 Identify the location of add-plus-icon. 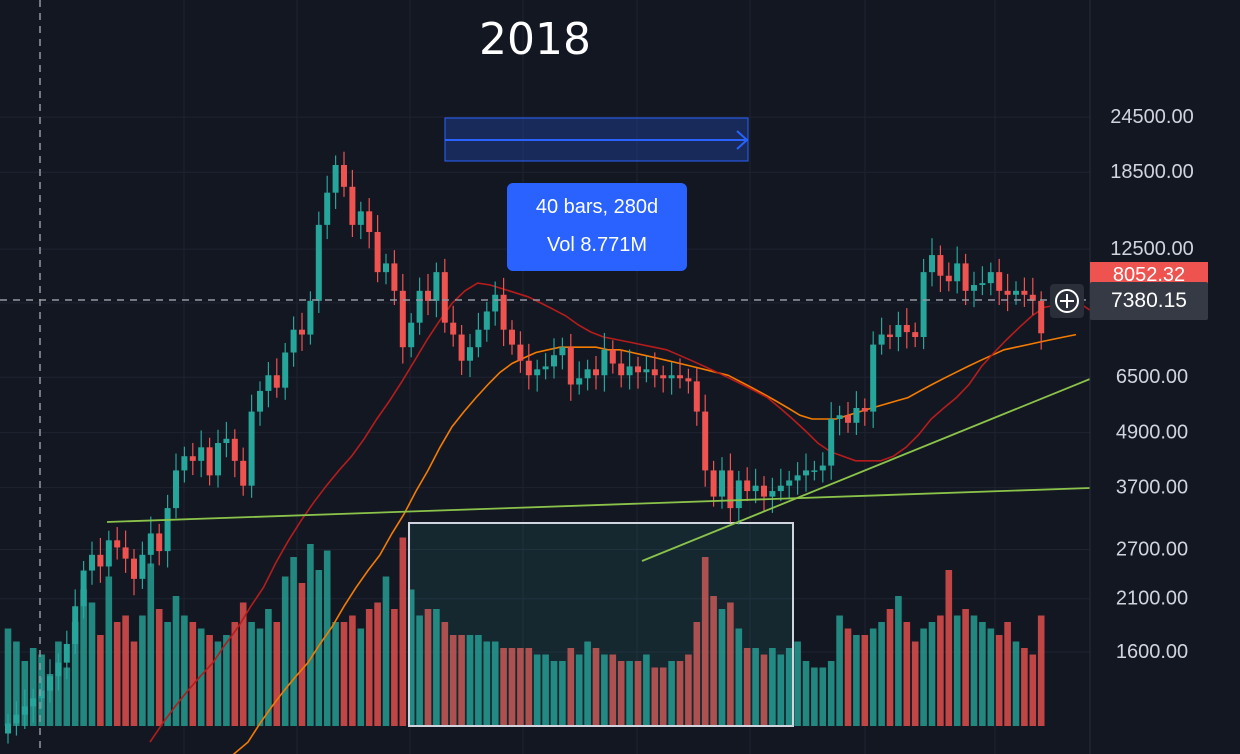
(1067, 301).